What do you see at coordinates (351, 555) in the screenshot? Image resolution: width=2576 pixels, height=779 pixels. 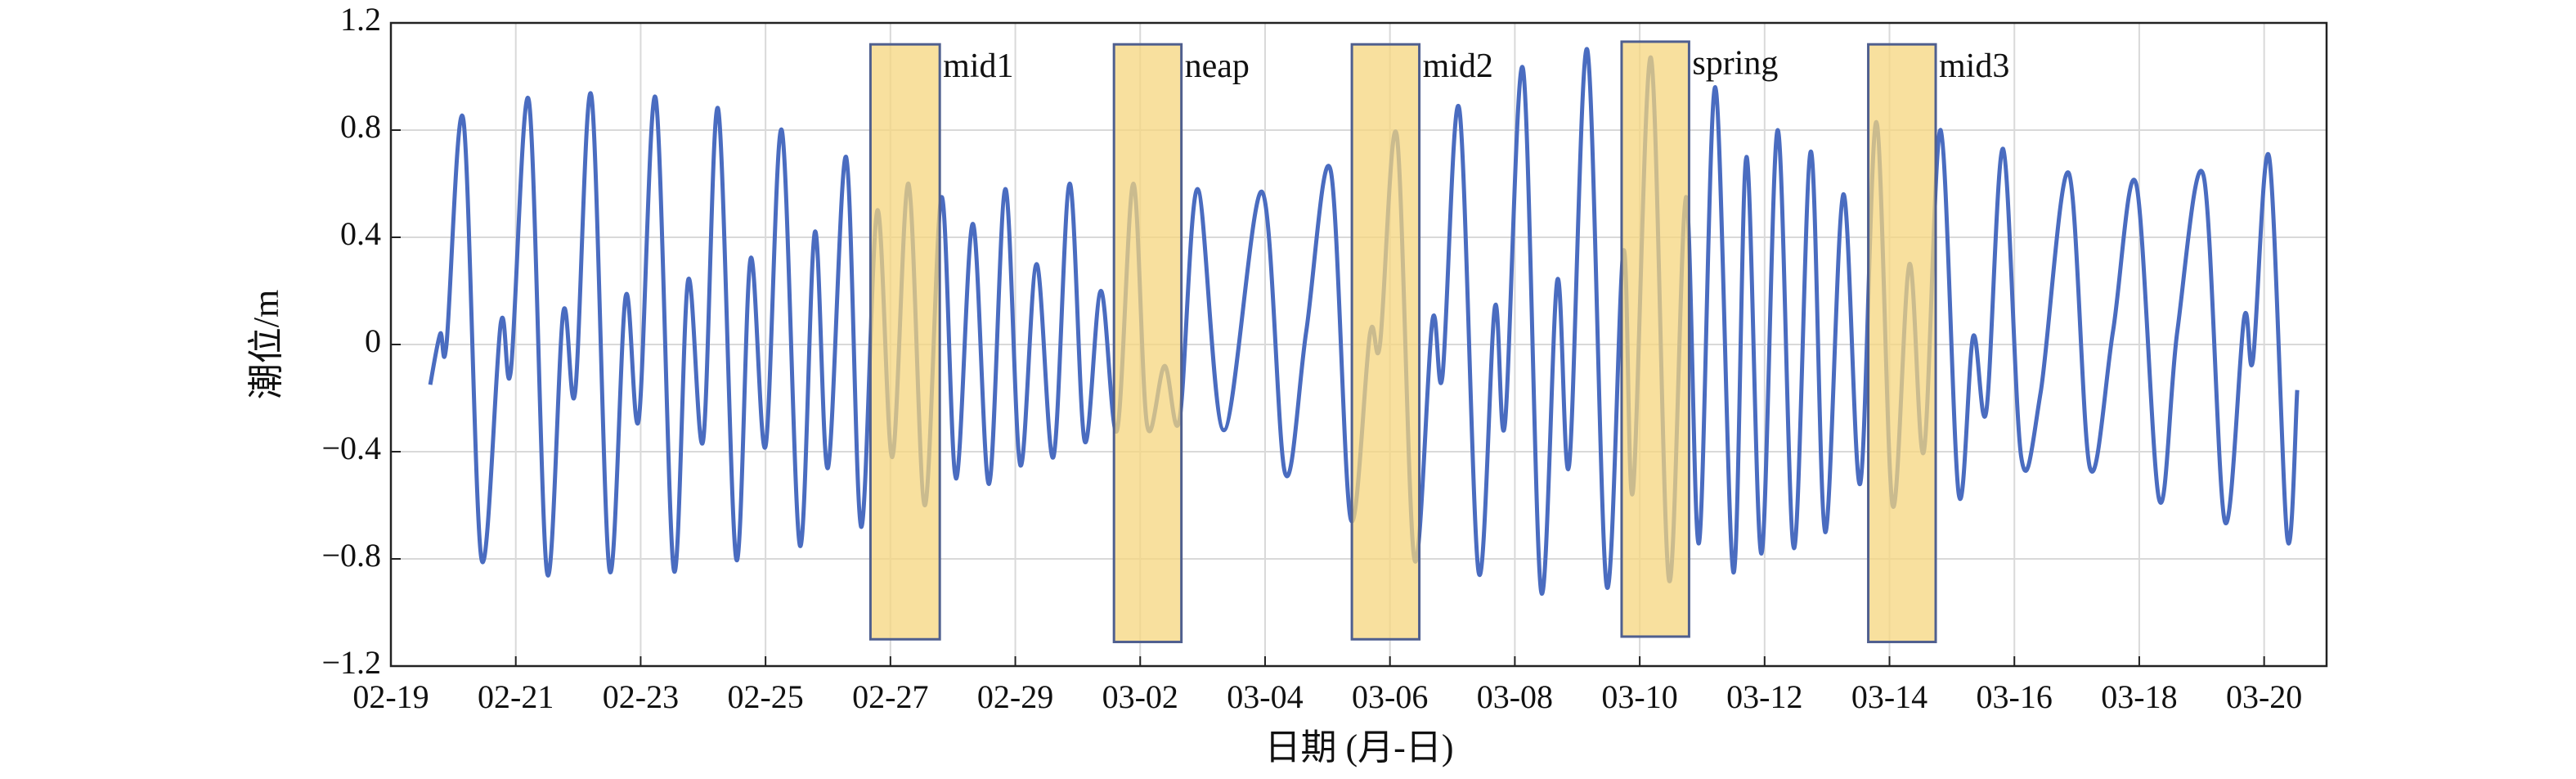 I see `y-tick-label: −0.8` at bounding box center [351, 555].